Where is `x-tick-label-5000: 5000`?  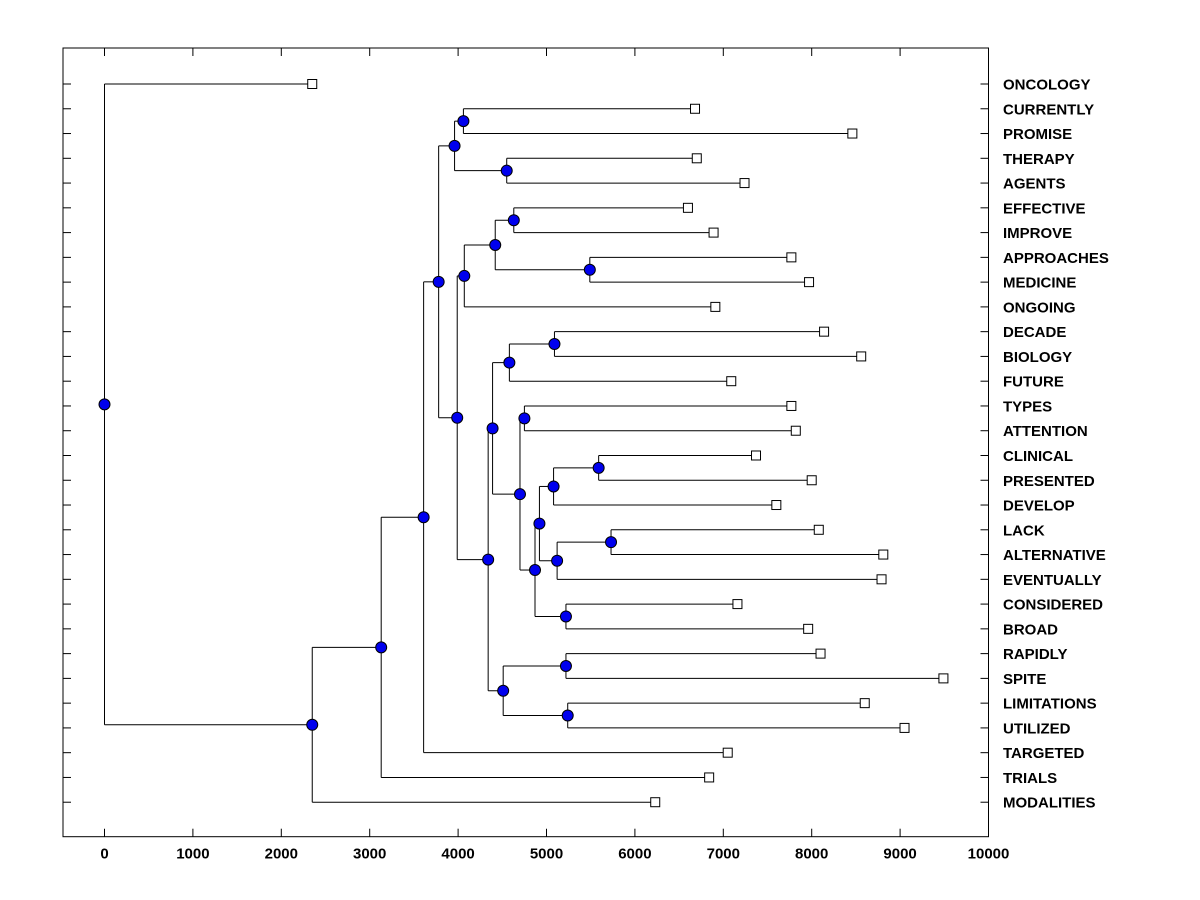 x-tick-label-5000: 5000 is located at coordinates (546, 854).